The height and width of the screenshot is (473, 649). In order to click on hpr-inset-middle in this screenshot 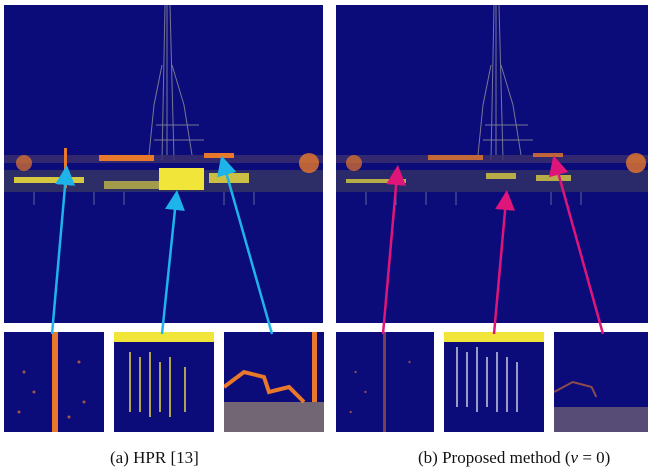, I will do `click(164, 382)`.